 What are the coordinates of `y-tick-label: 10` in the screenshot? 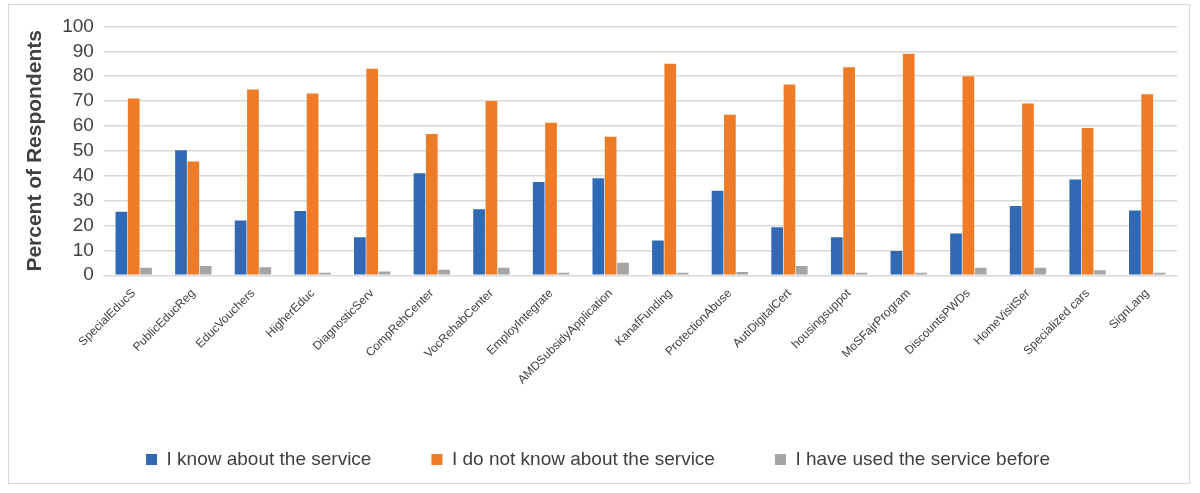 It's located at (83, 249).